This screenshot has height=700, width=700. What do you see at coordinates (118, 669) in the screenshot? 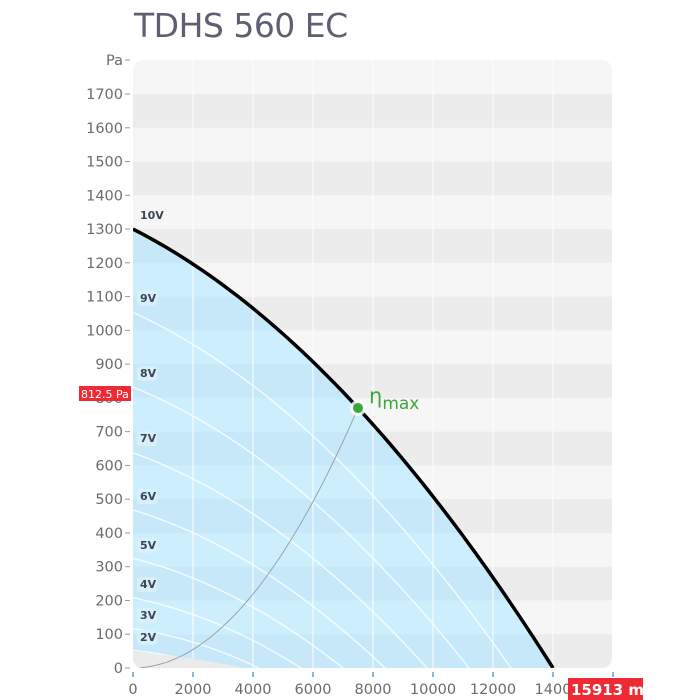
I see `y-tick-label: 0` at bounding box center [118, 669].